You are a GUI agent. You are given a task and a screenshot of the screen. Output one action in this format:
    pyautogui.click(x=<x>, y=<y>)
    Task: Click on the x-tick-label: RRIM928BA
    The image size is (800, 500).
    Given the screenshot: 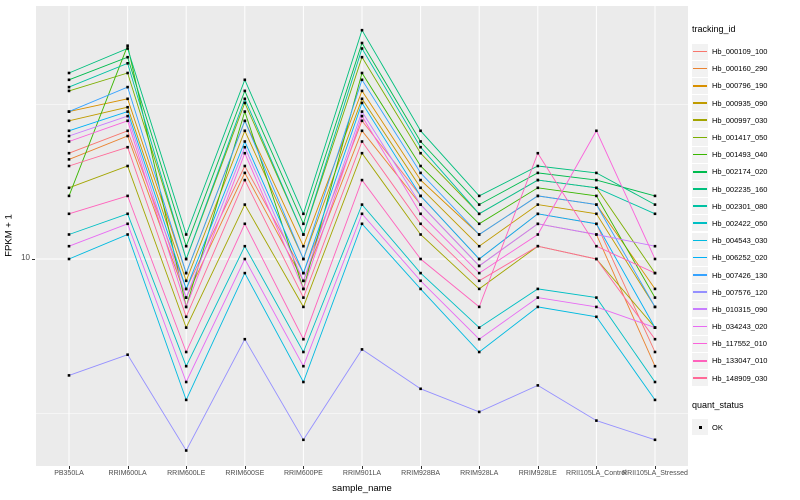 What is the action you would take?
    pyautogui.click(x=421, y=473)
    